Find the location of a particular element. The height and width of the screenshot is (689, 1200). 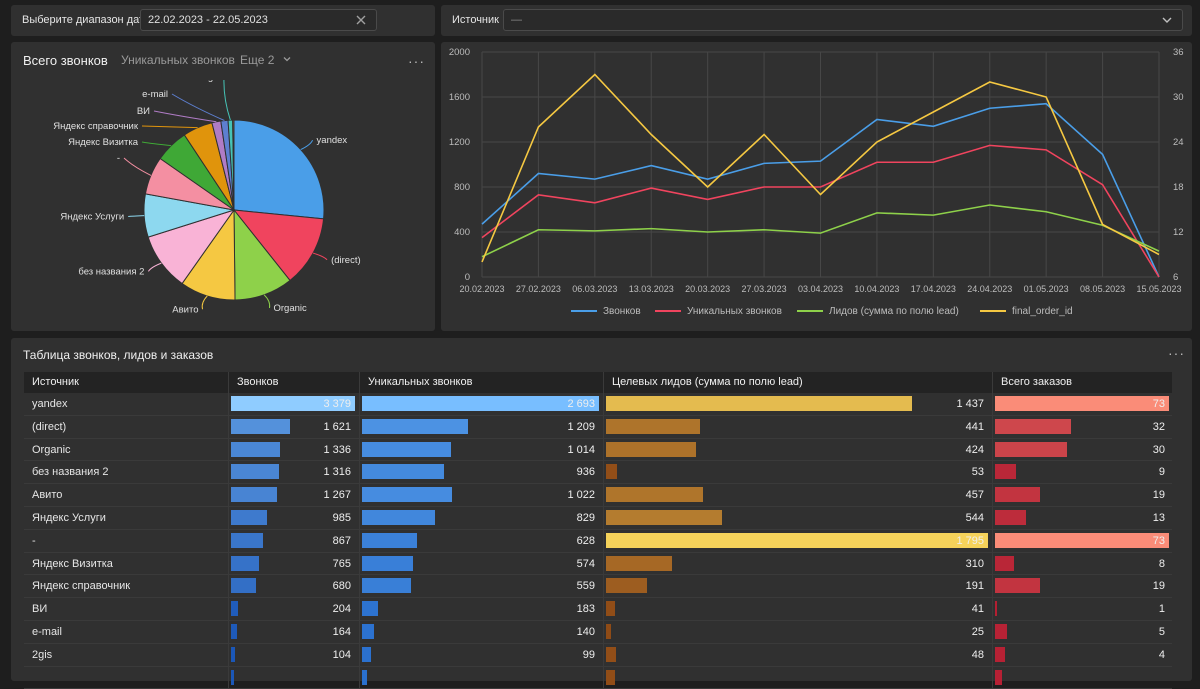

pie-label: Яндекс справочник is located at coordinates (96, 126).